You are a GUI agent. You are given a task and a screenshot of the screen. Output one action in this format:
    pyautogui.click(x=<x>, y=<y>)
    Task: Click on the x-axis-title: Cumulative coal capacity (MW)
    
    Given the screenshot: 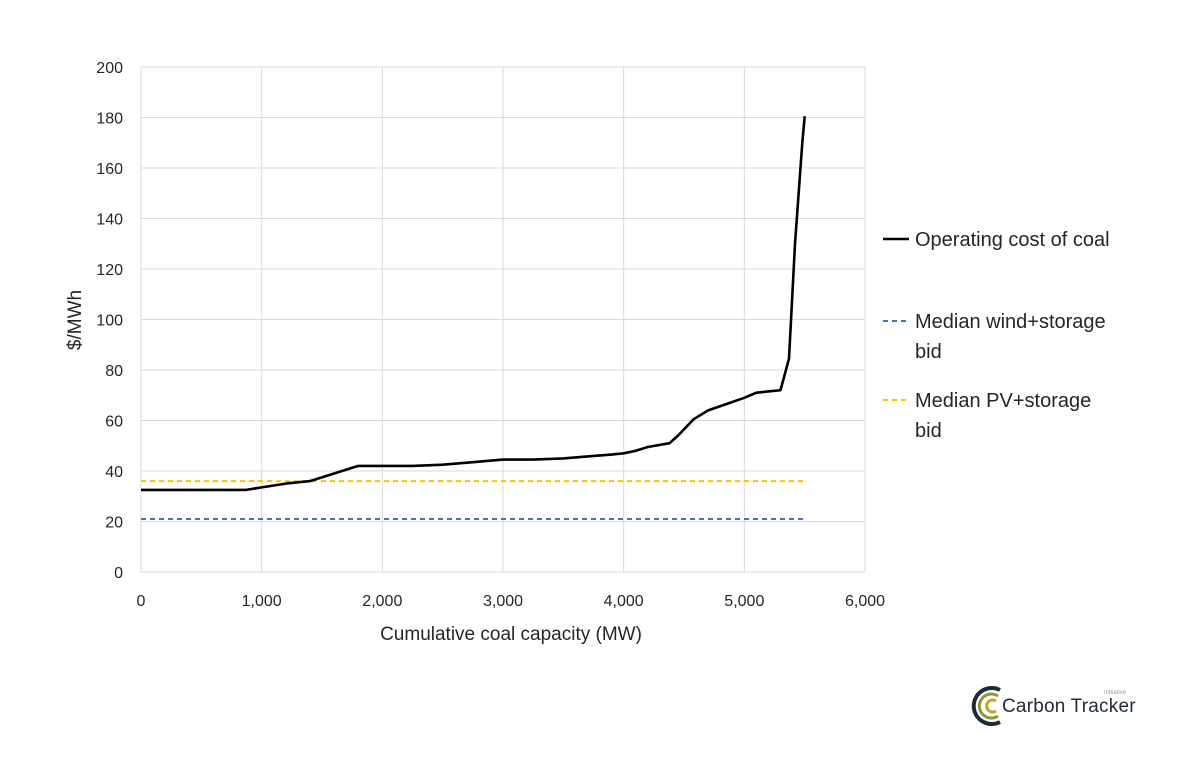 What is the action you would take?
    pyautogui.click(x=511, y=634)
    